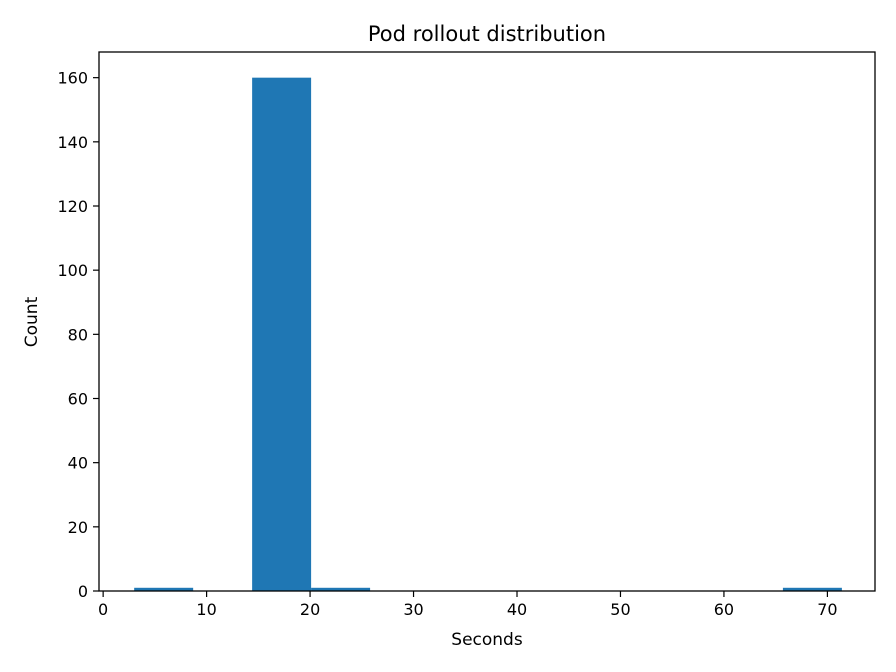 This screenshot has height=672, width=896. I want to click on x-tick-label: 40, so click(517, 609).